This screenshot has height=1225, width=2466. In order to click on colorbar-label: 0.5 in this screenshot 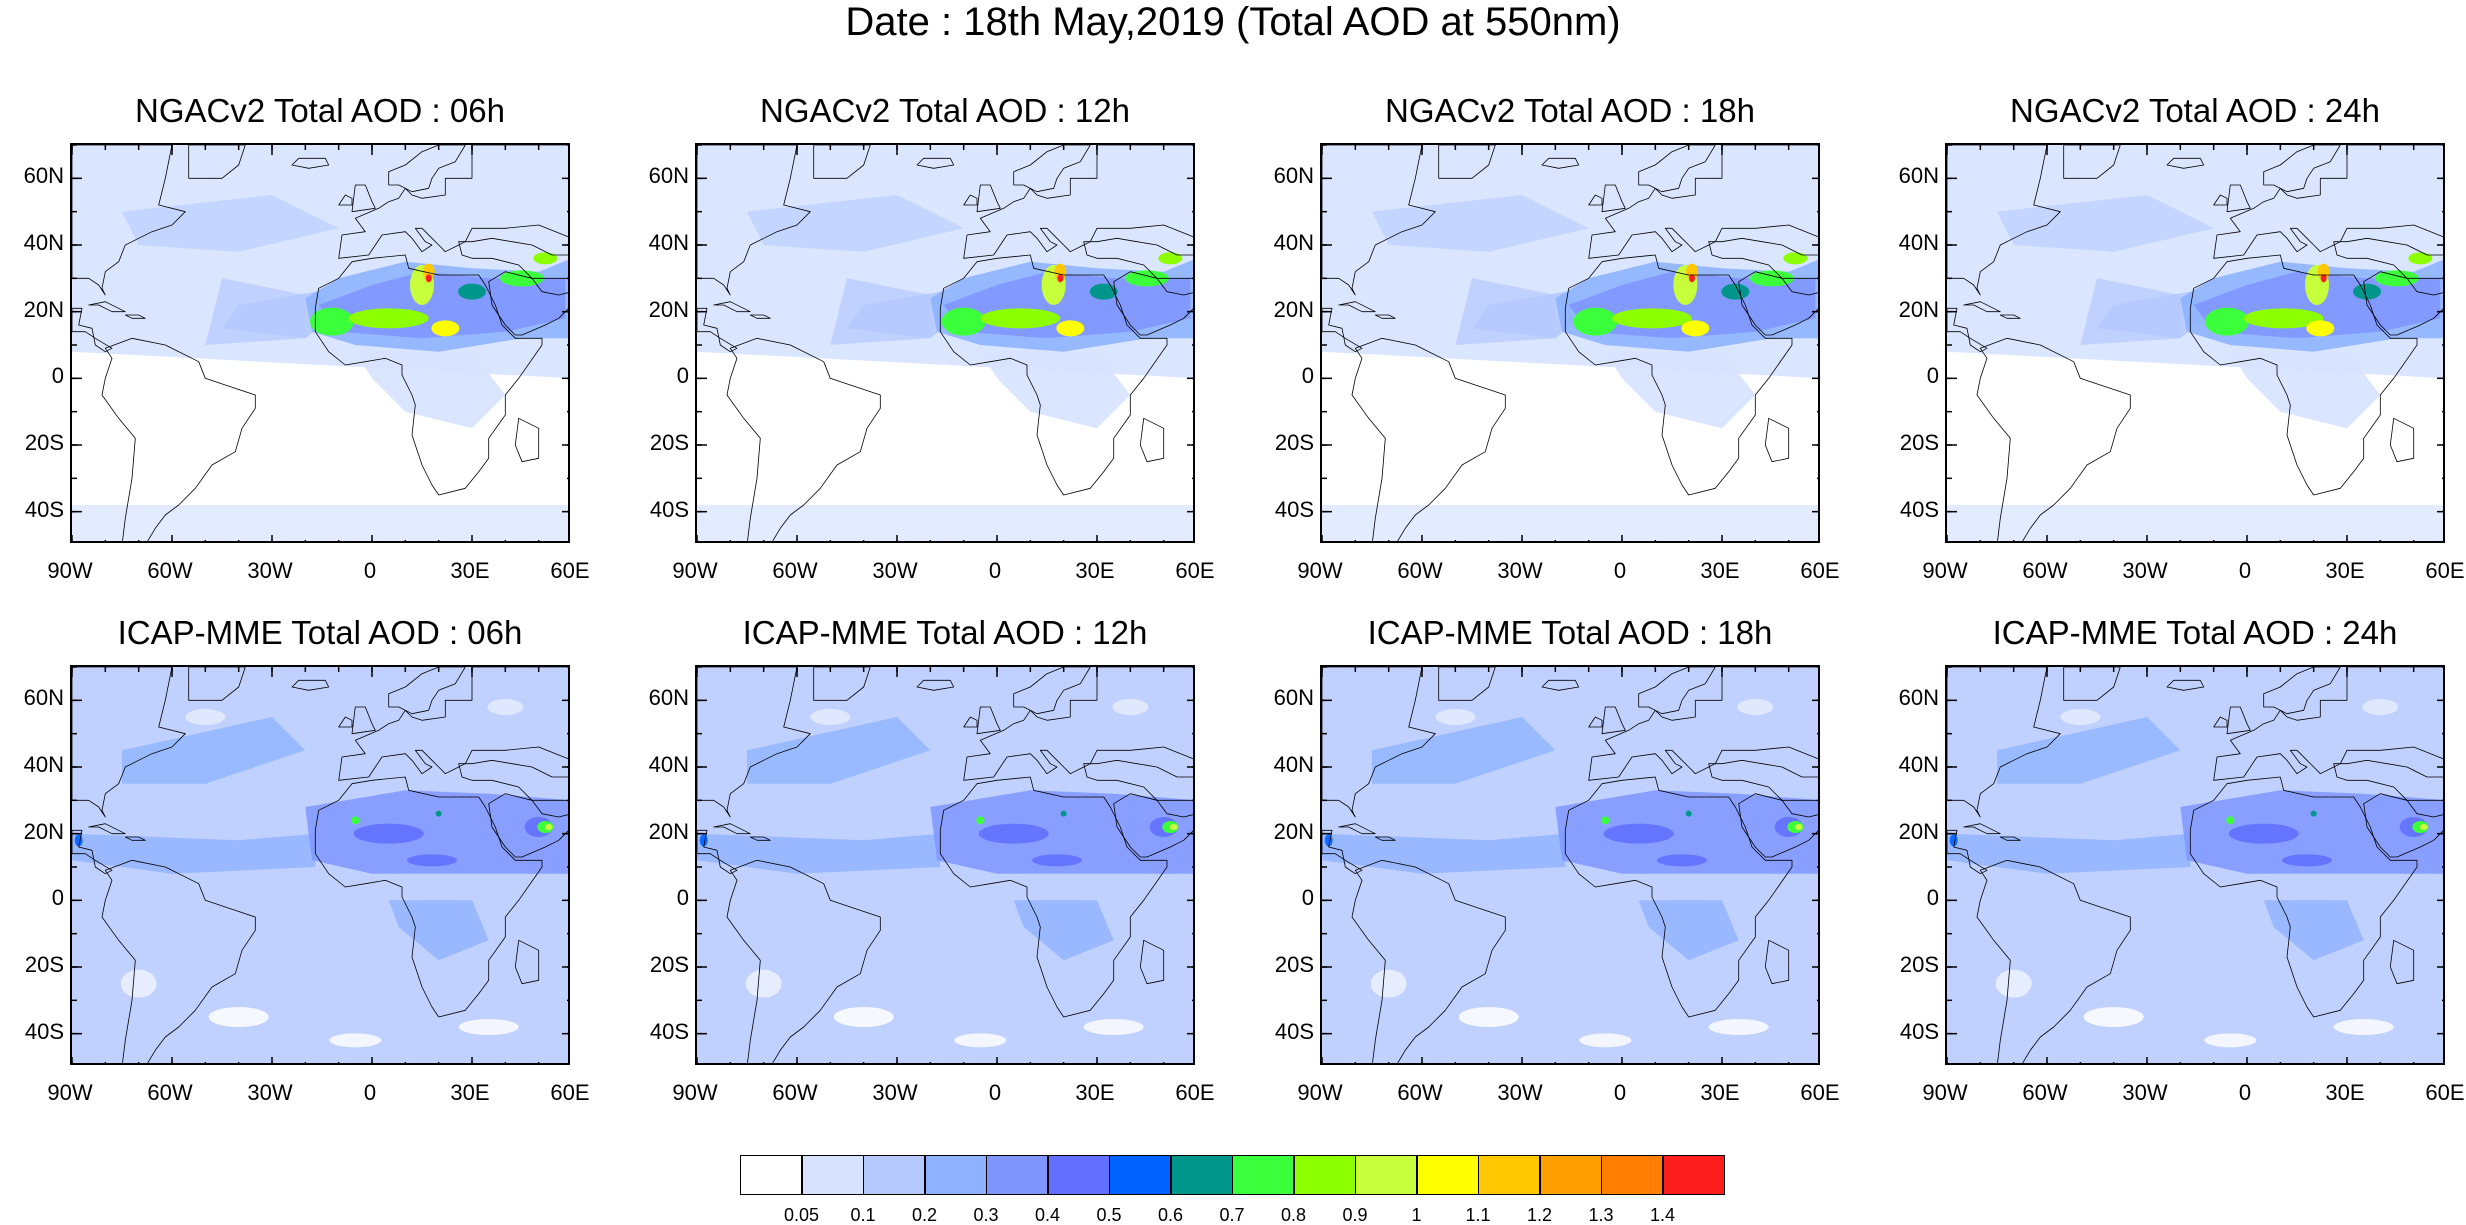, I will do `click(1109, 1215)`.